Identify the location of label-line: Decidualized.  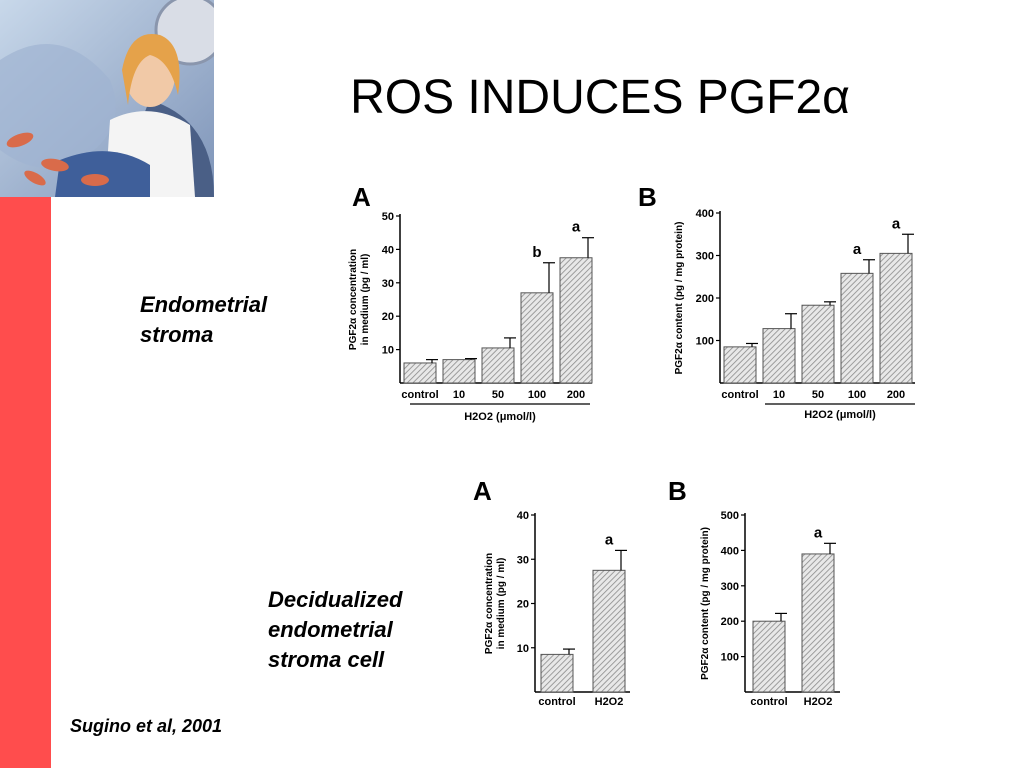
(335, 599).